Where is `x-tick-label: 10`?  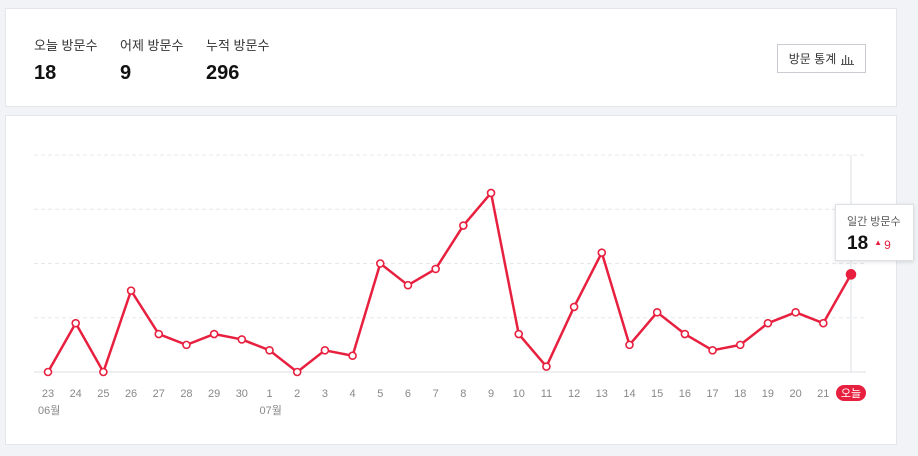 x-tick-label: 10 is located at coordinates (519, 394).